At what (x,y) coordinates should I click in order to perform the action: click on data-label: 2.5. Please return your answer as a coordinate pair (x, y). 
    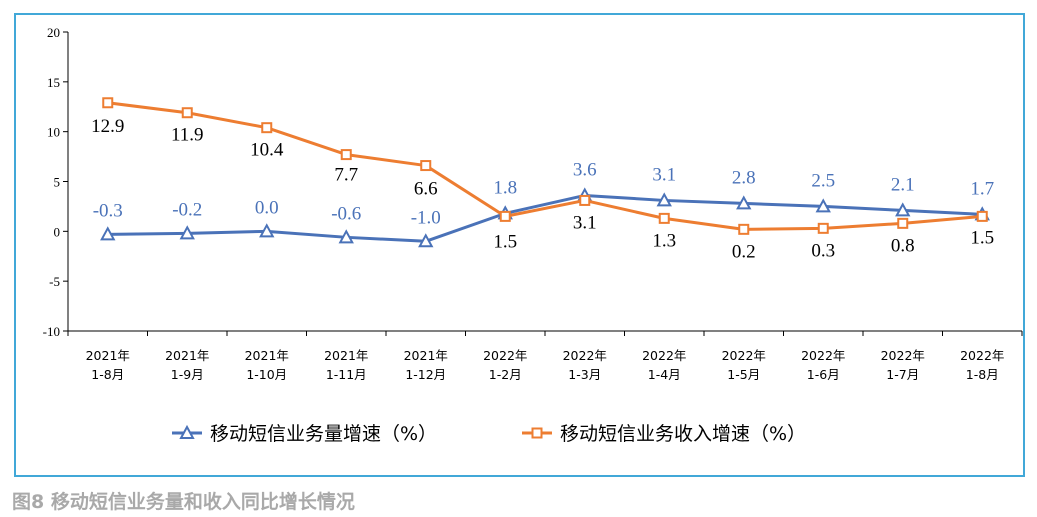
    Looking at the image, I should click on (823, 180).